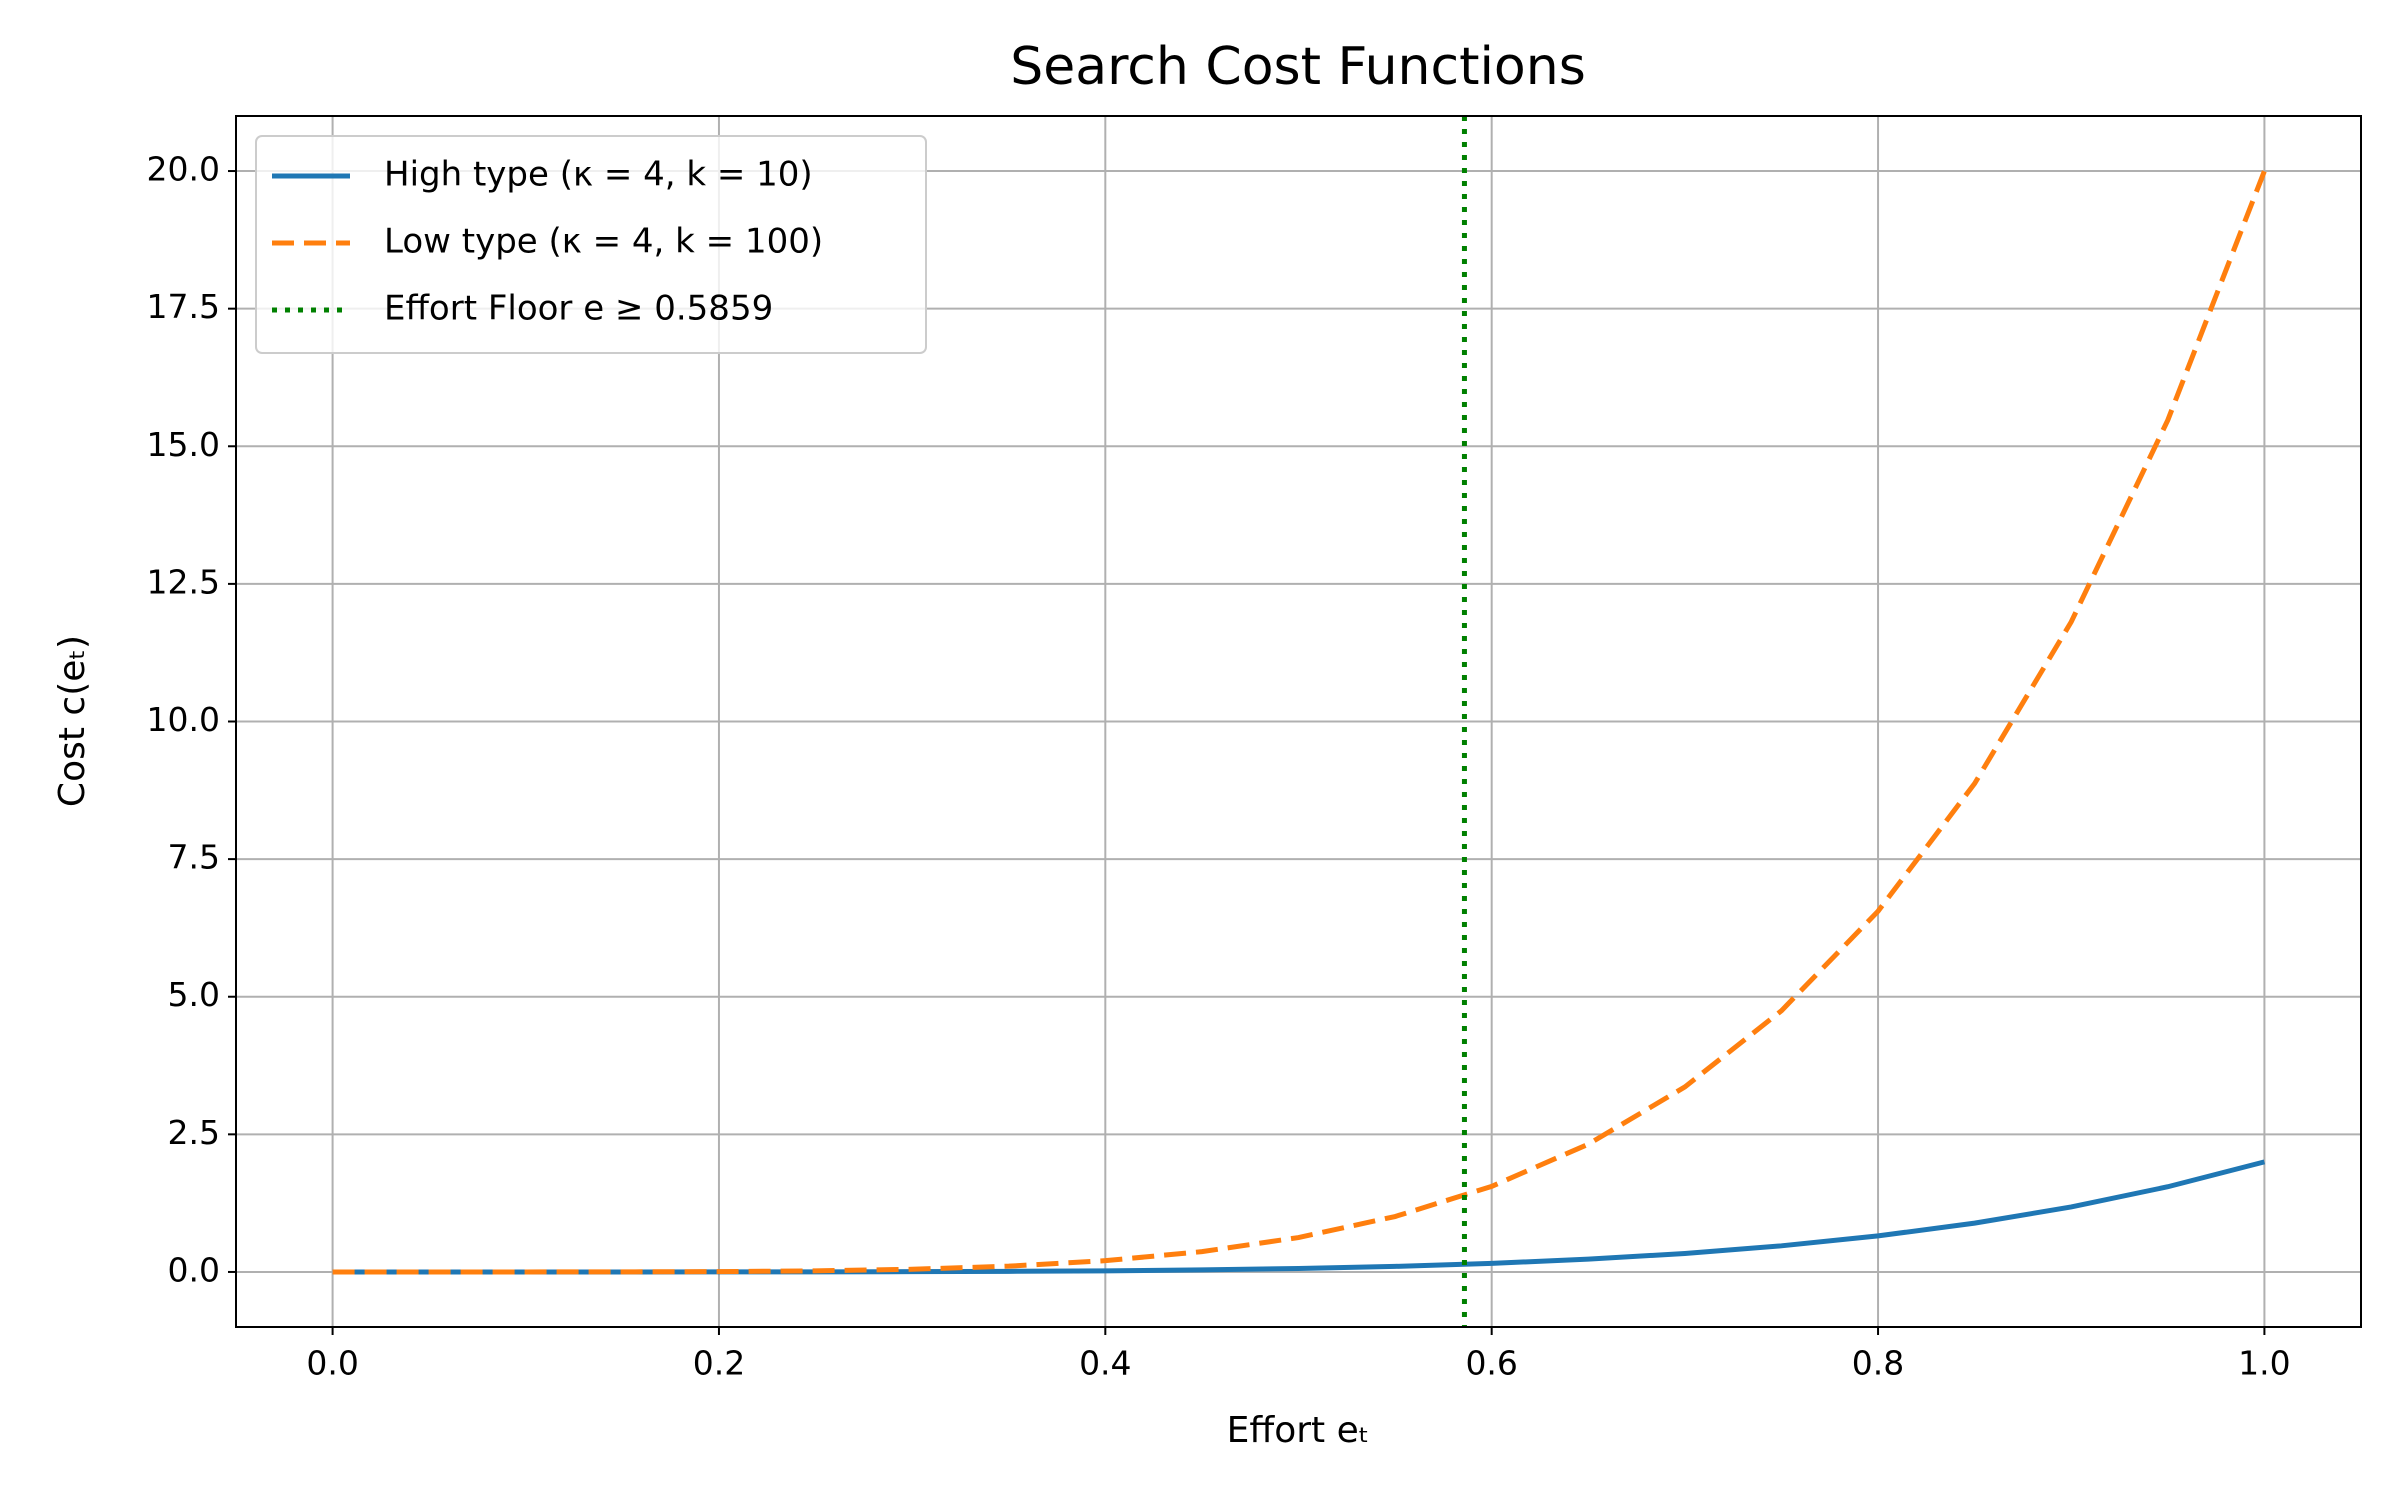 This screenshot has width=2400, height=1500. Describe the element at coordinates (1491, 1363) in the screenshot. I see `x-tick-label: 0.6` at that location.